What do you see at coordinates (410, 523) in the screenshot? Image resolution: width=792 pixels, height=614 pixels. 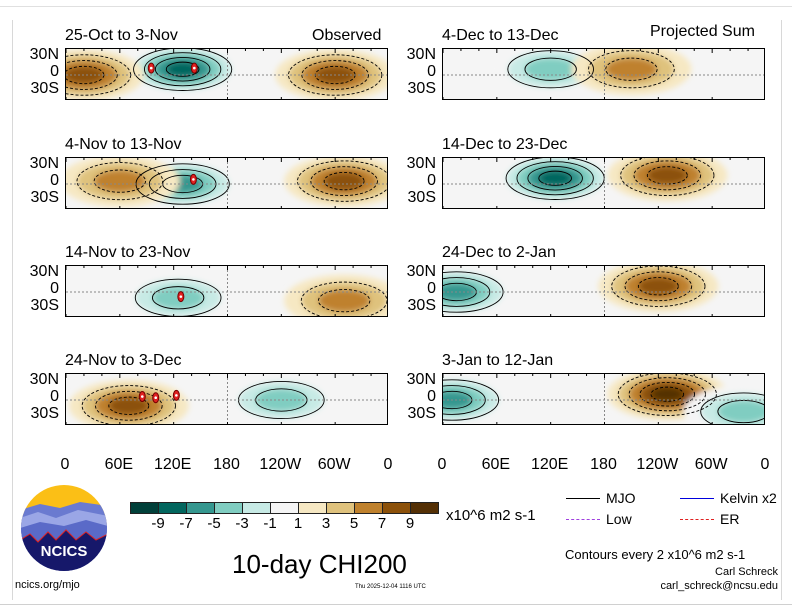 I see `colorbar-tick-label: 9` at bounding box center [410, 523].